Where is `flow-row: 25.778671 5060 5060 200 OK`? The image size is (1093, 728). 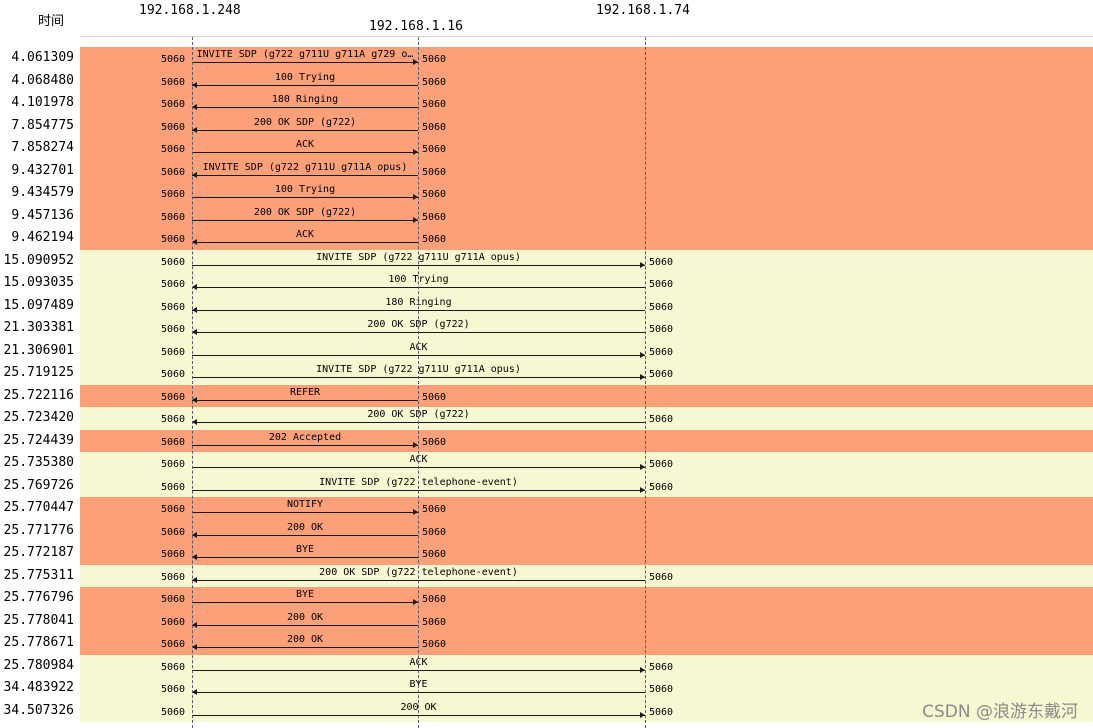
flow-row: 25.778671 5060 5060 200 OK is located at coordinates (546, 643).